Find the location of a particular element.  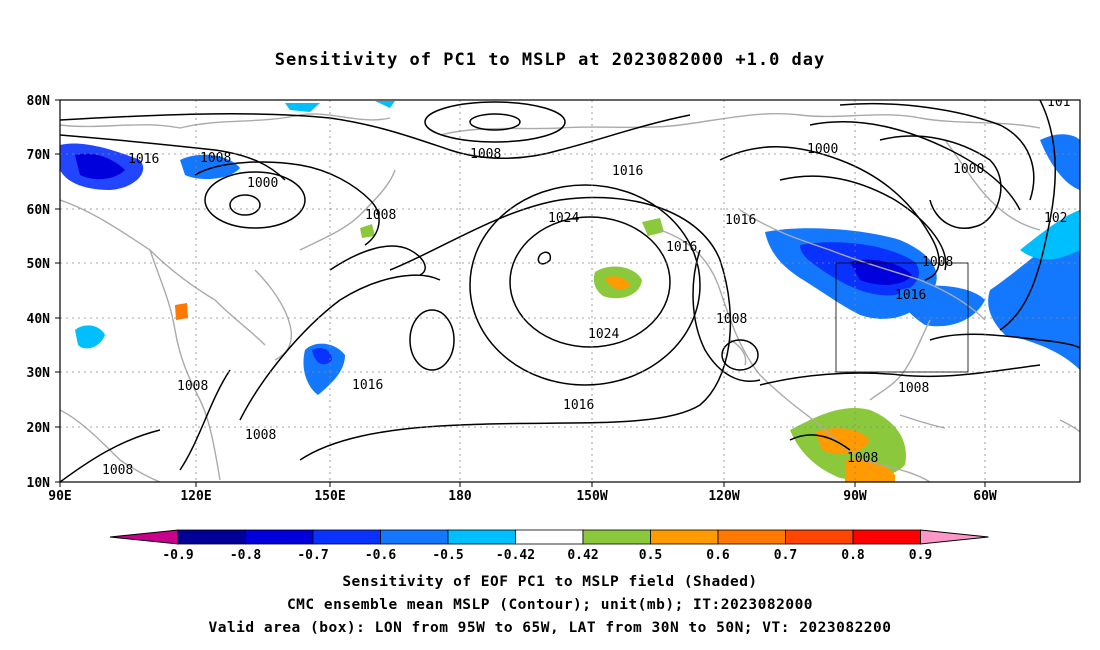

shade-negative-japan-south-inner is located at coordinates (322, 356).